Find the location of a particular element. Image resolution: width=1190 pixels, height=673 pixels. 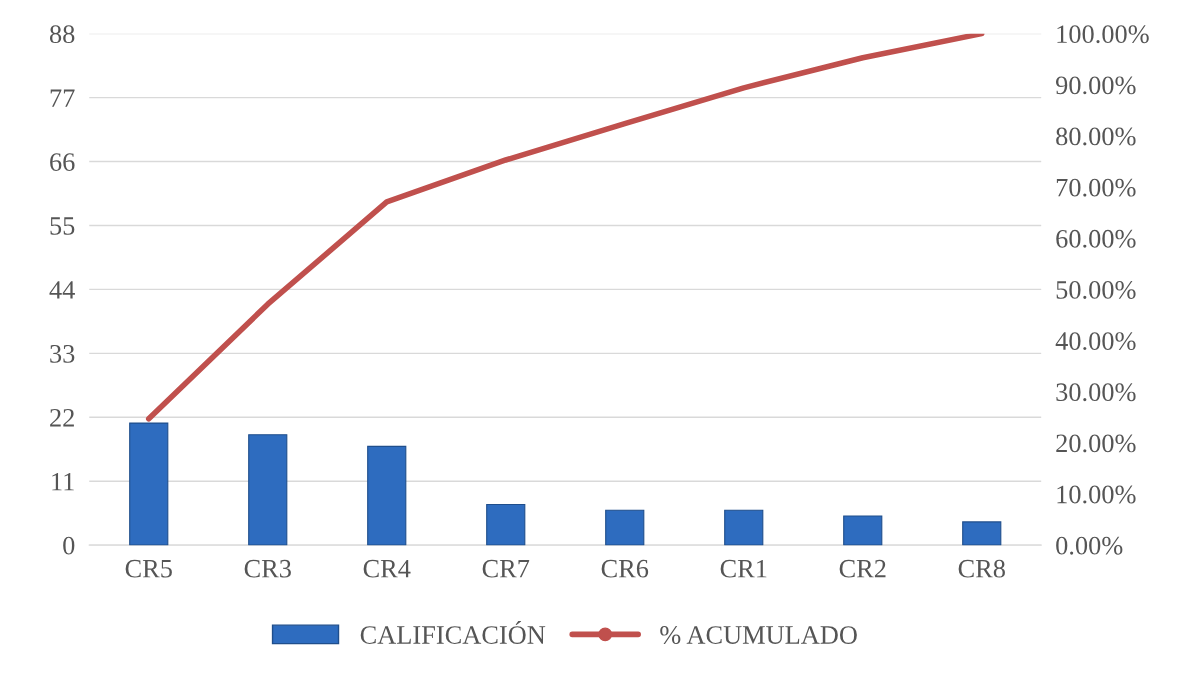

y-tick-label: 66 is located at coordinates (62, 162).